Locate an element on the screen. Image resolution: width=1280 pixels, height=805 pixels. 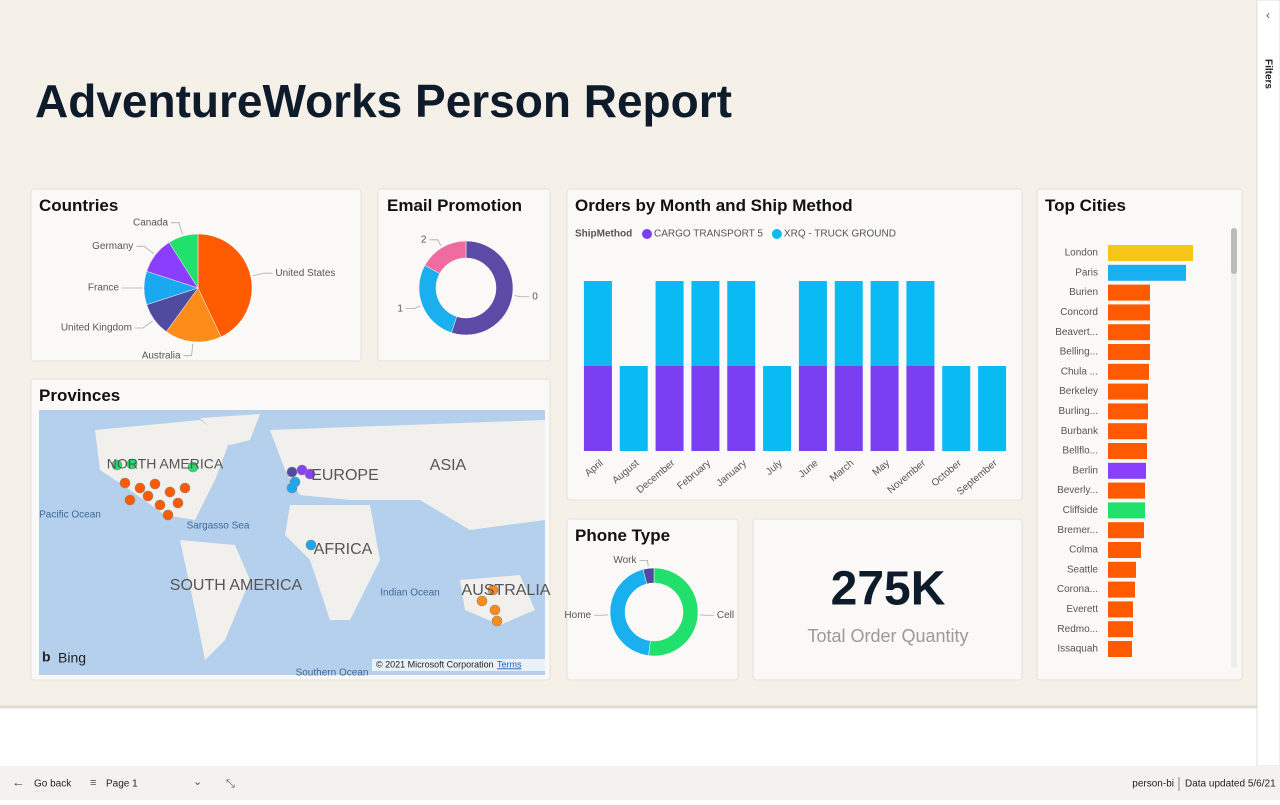
slice-label: United Kingdom is located at coordinates (96, 328).